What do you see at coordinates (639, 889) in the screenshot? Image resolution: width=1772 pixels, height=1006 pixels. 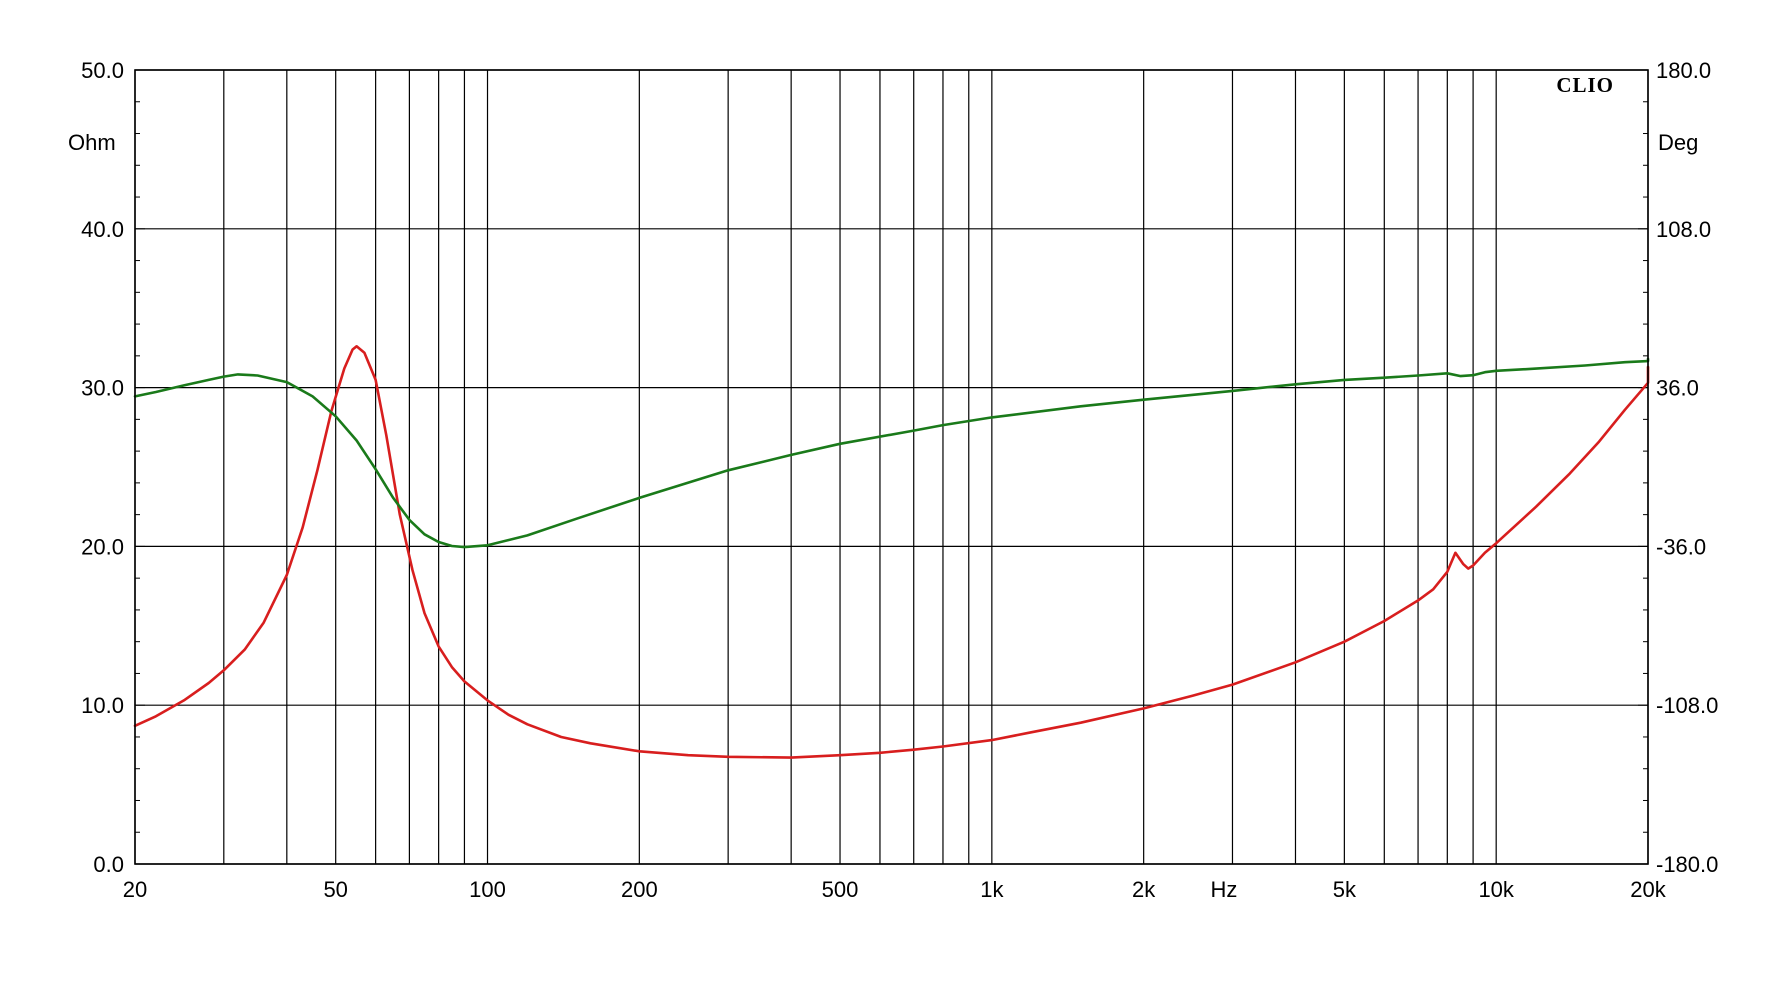 I see `x-tick-label: 200` at bounding box center [639, 889].